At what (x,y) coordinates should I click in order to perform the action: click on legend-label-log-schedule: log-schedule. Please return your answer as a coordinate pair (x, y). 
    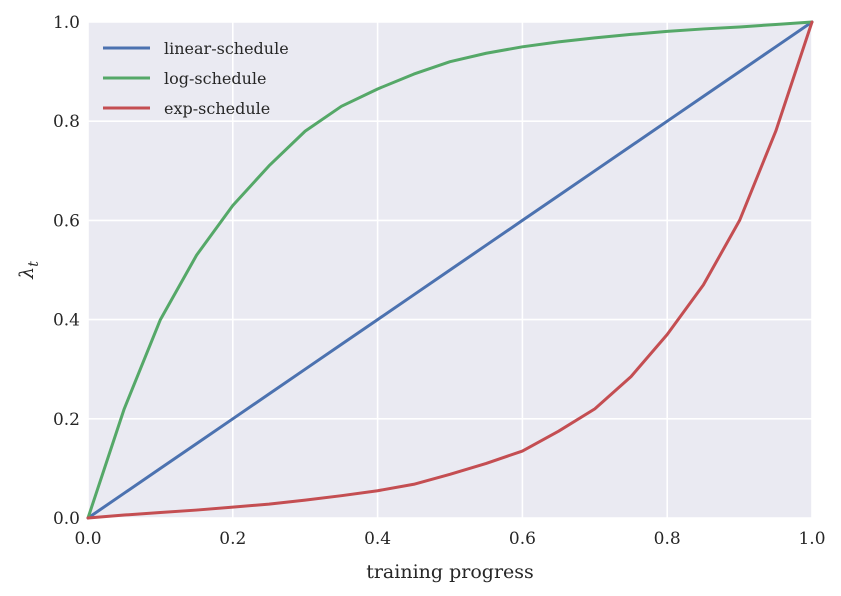
    Looking at the image, I should click on (215, 78).